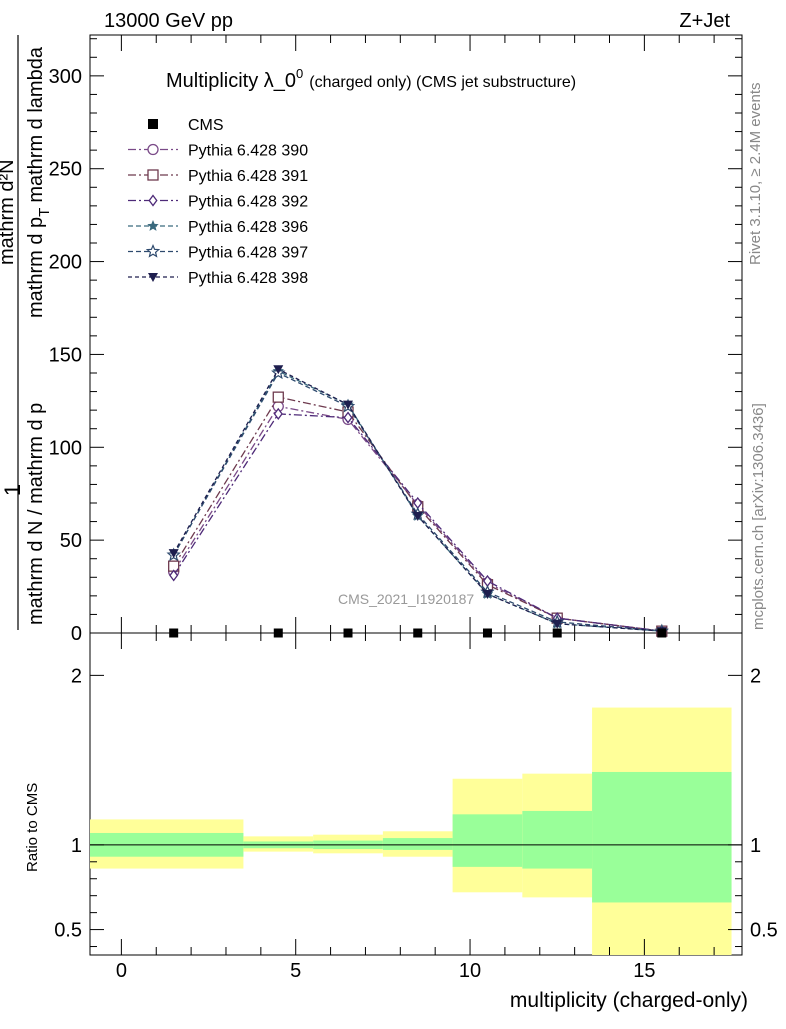 The height and width of the screenshot is (1029, 786). Describe the element at coordinates (629, 1000) in the screenshot. I see `x-axis-label: multiplicity (charged-only)` at that location.